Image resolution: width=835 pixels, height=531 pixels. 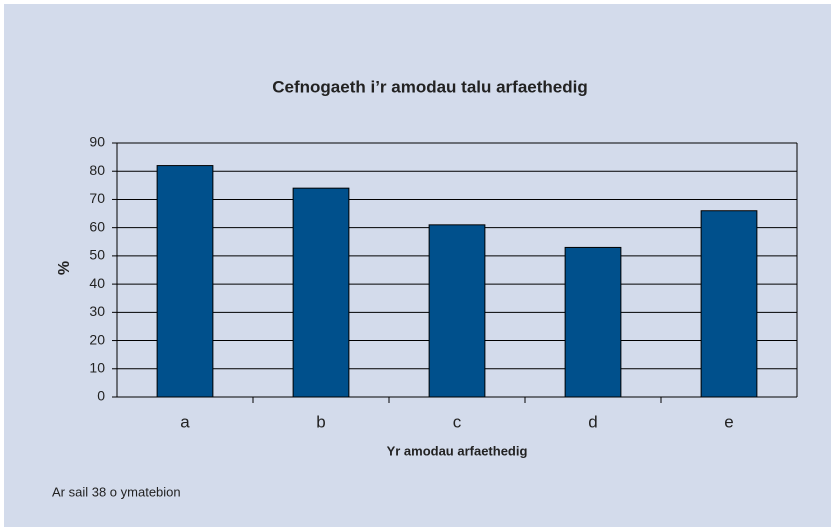 What do you see at coordinates (97, 170) in the screenshot?
I see `y-tick-label: 80` at bounding box center [97, 170].